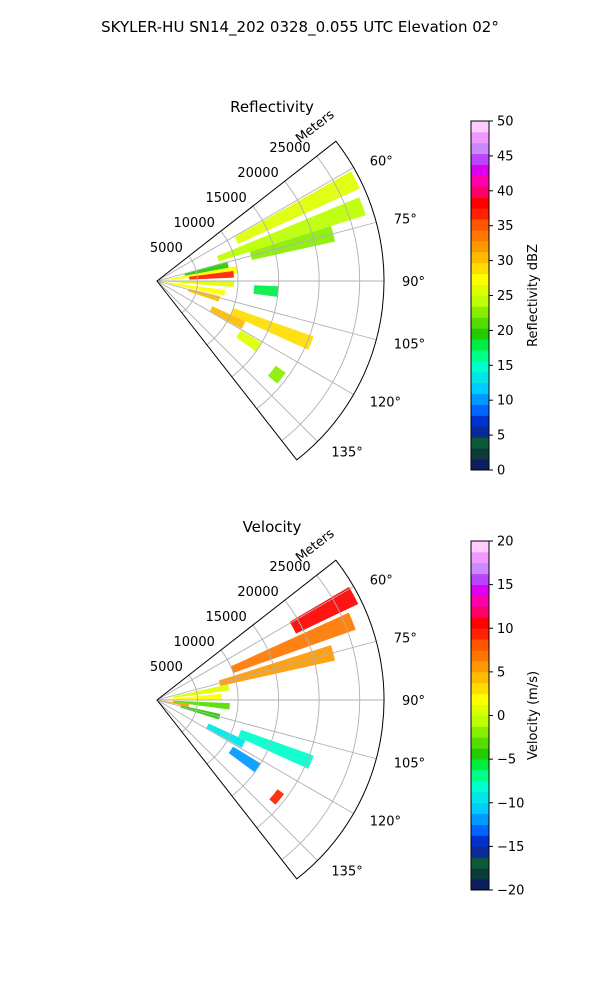 The height and width of the screenshot is (1000, 600). I want to click on reflectivity-colorbar-tick-label: 20, so click(505, 331).